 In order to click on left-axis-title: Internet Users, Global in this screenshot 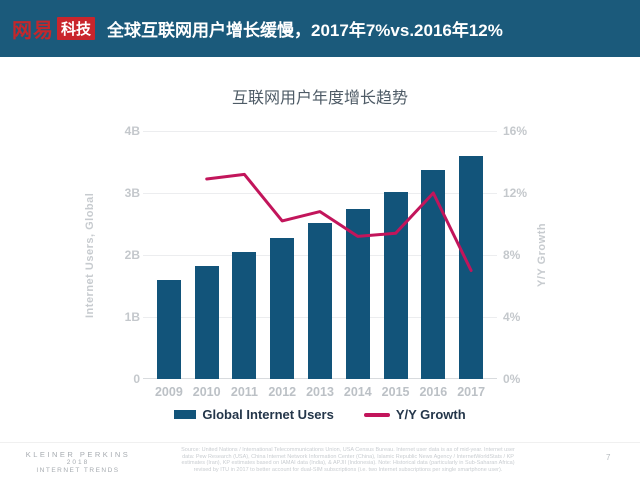, I will do `click(90, 255)`.